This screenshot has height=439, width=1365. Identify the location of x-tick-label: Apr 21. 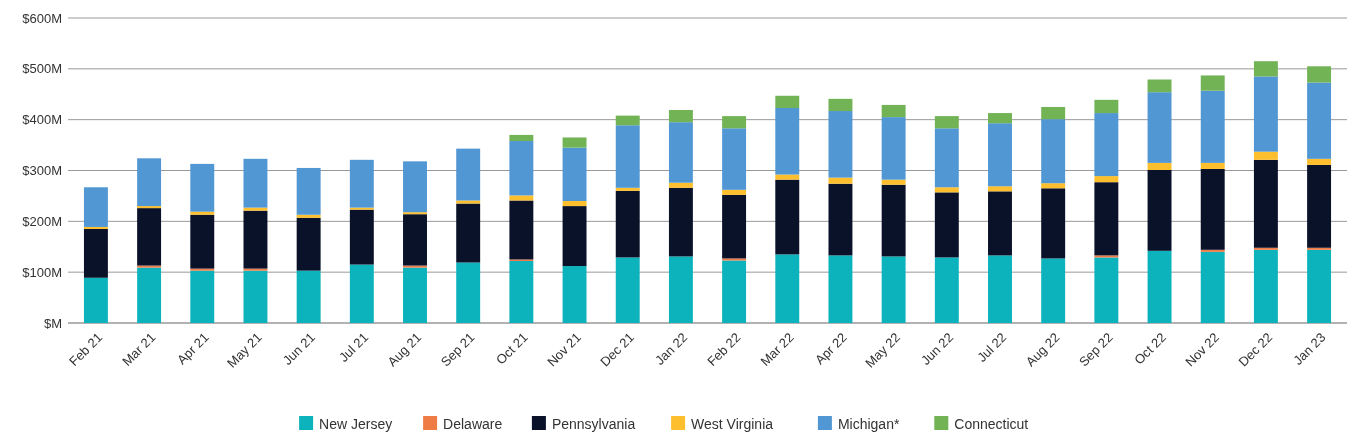
(192, 348).